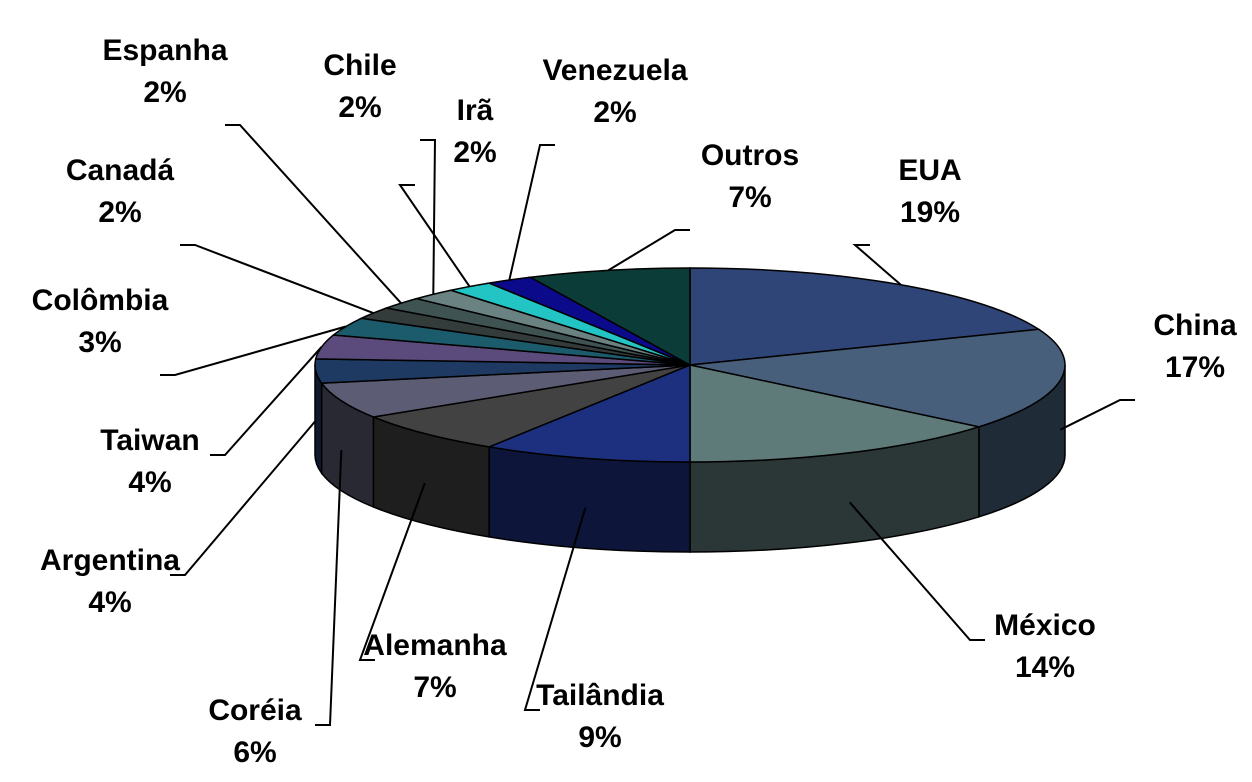  Describe the element at coordinates (614, 70) in the screenshot. I see `category-label: Venezuela` at that location.